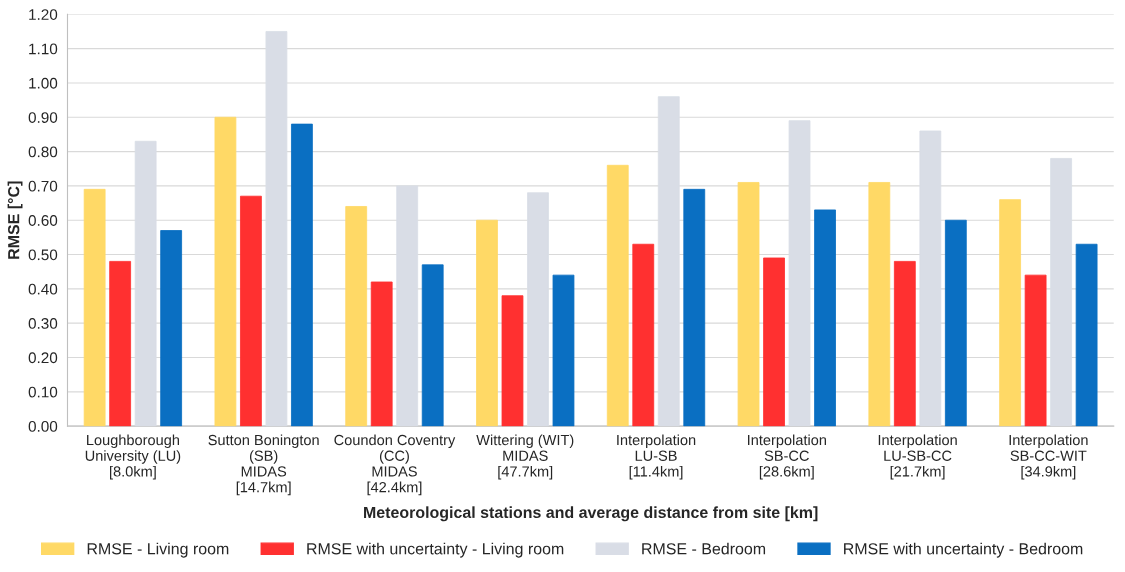 The image size is (1125, 572). Describe the element at coordinates (43, 49) in the screenshot. I see `y-tick-label: 1.10` at that location.